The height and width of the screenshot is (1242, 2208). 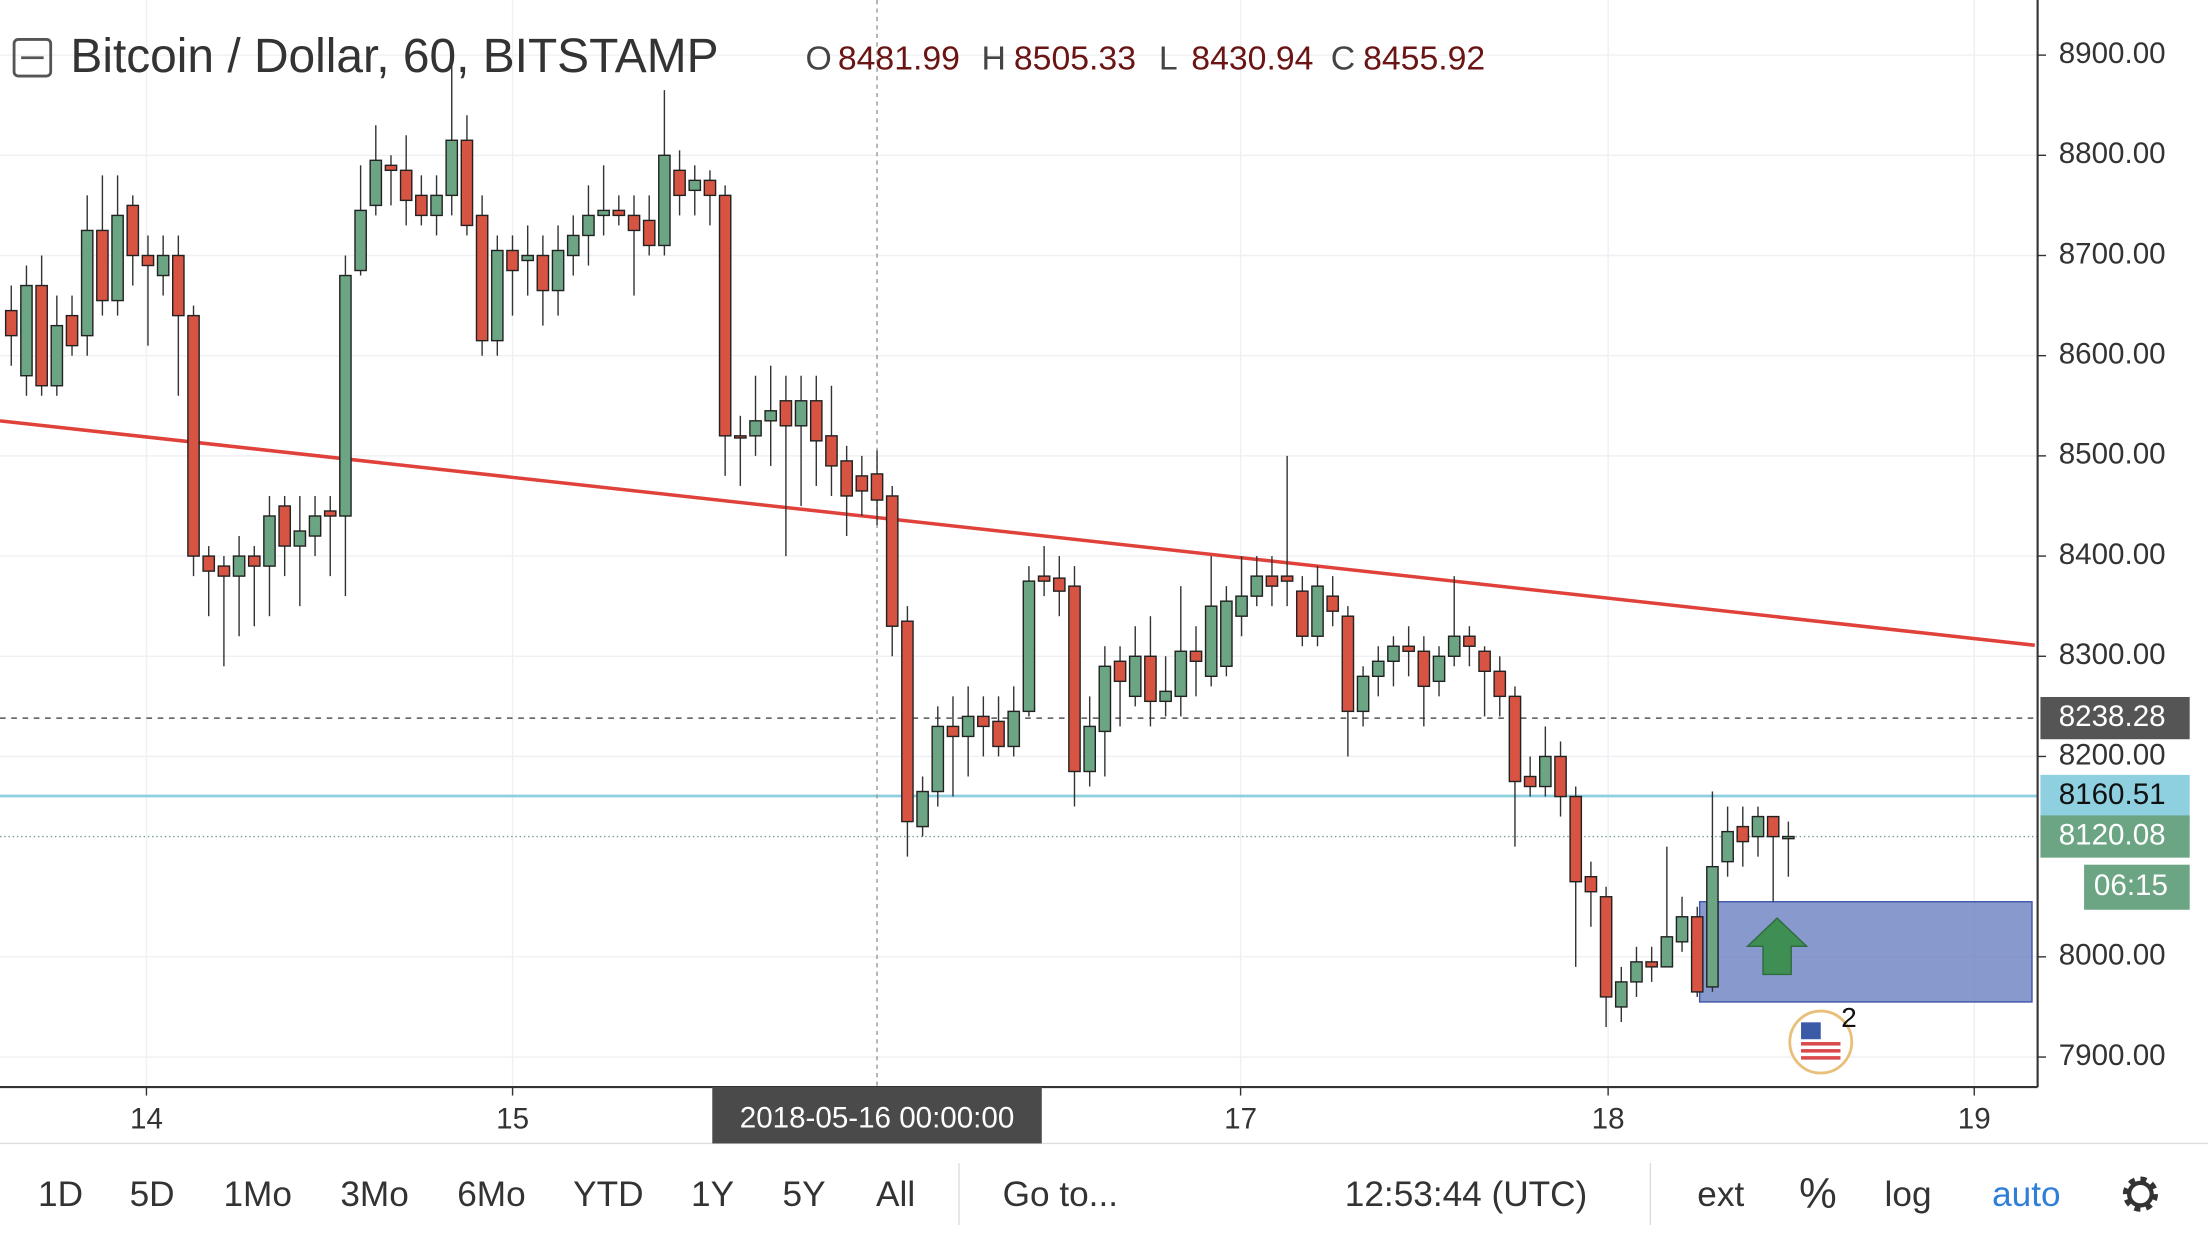 I want to click on range-button: 1D, so click(x=60, y=1194).